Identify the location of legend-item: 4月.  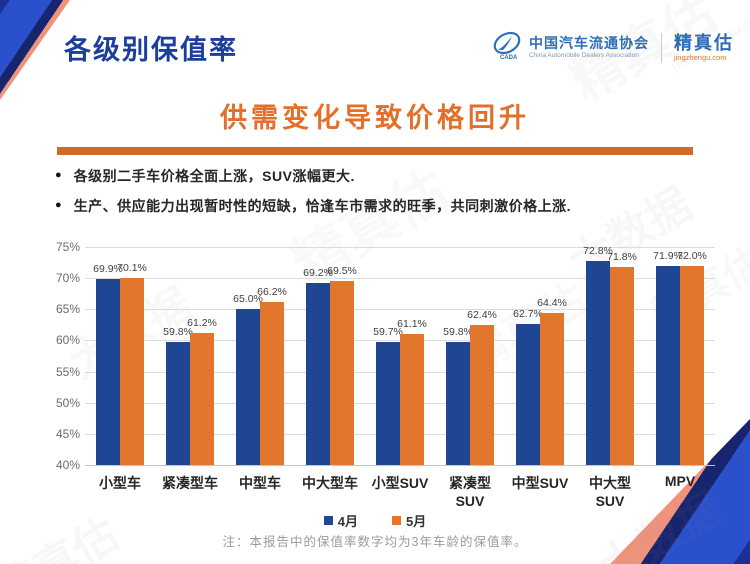
(340, 520).